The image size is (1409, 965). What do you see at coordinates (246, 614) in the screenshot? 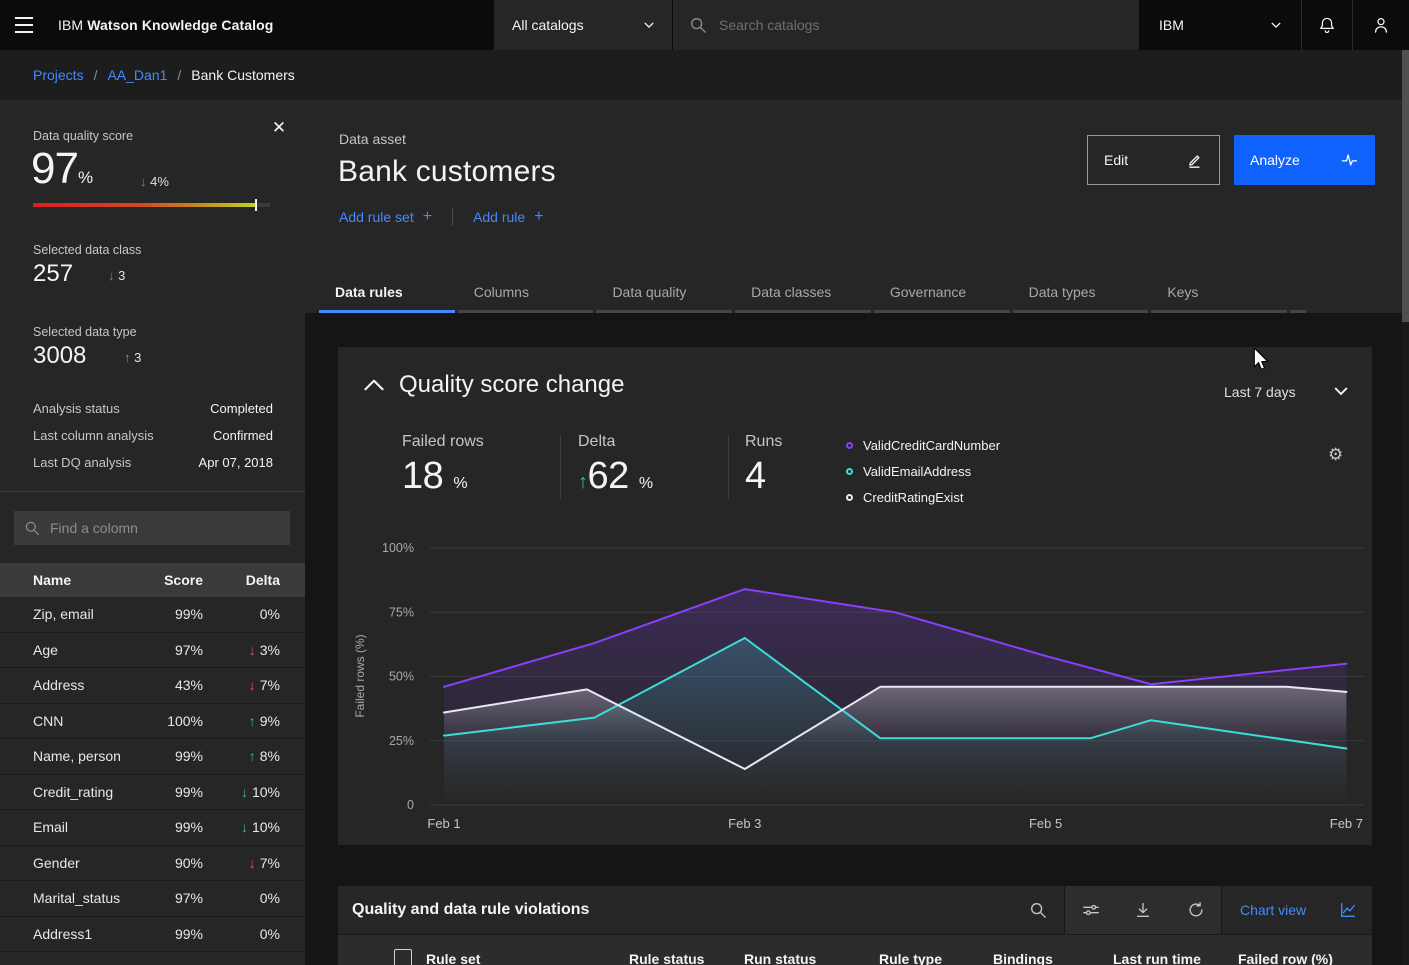
I see `column-delta: 0%` at bounding box center [246, 614].